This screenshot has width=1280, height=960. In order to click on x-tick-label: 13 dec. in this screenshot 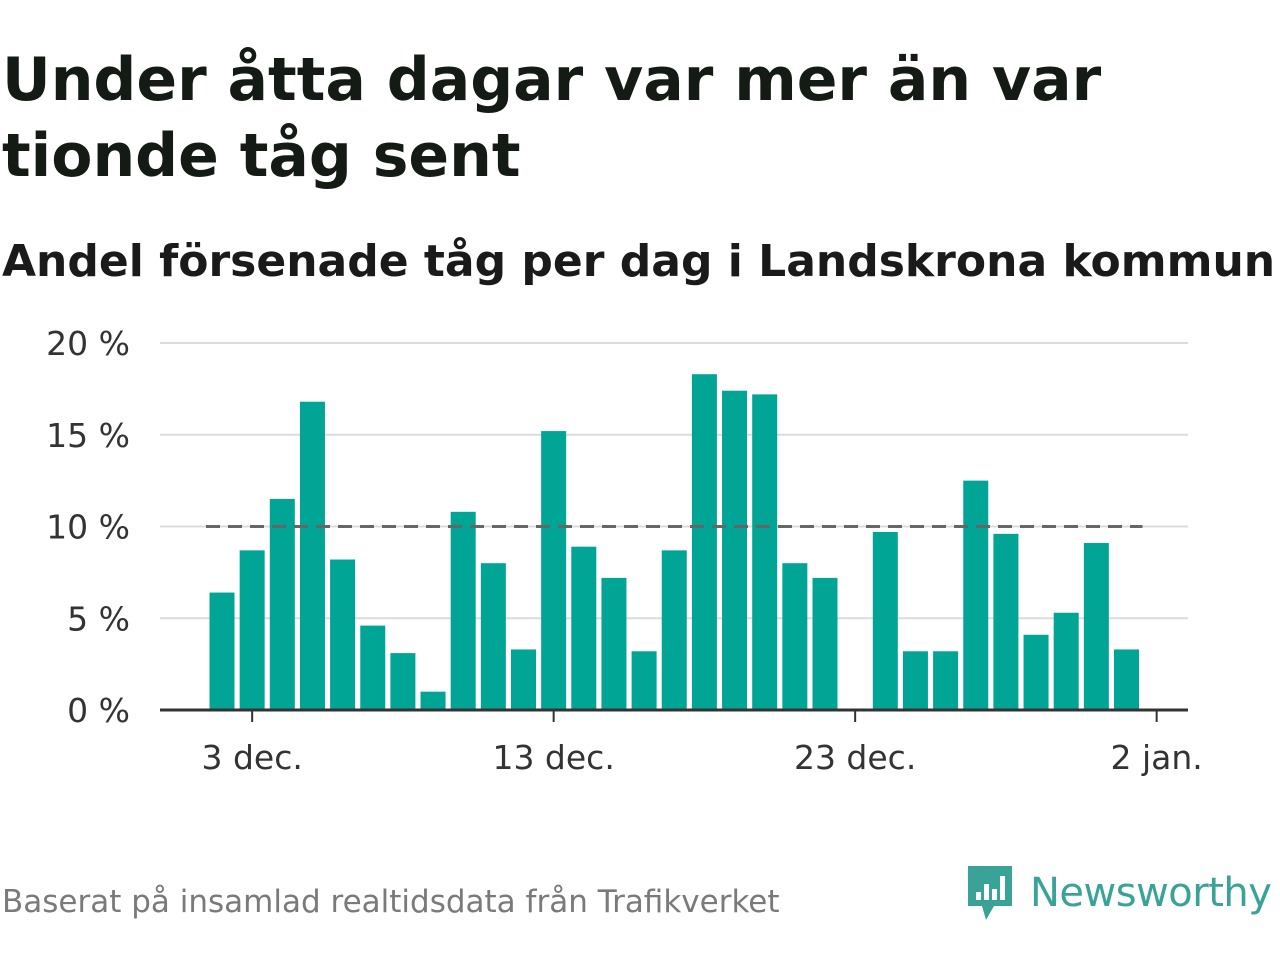, I will do `click(553, 757)`.